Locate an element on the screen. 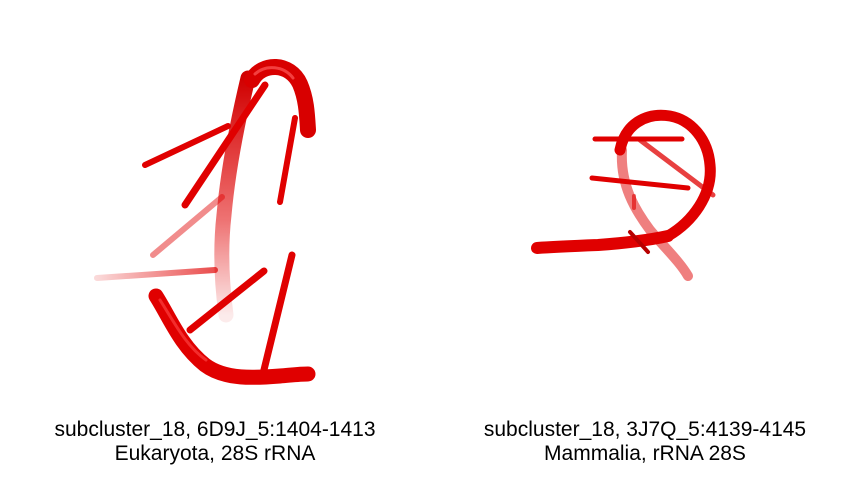 Image resolution: width=860 pixels, height=480 pixels. rna-structure-render-3j7q is located at coordinates (623, 195).